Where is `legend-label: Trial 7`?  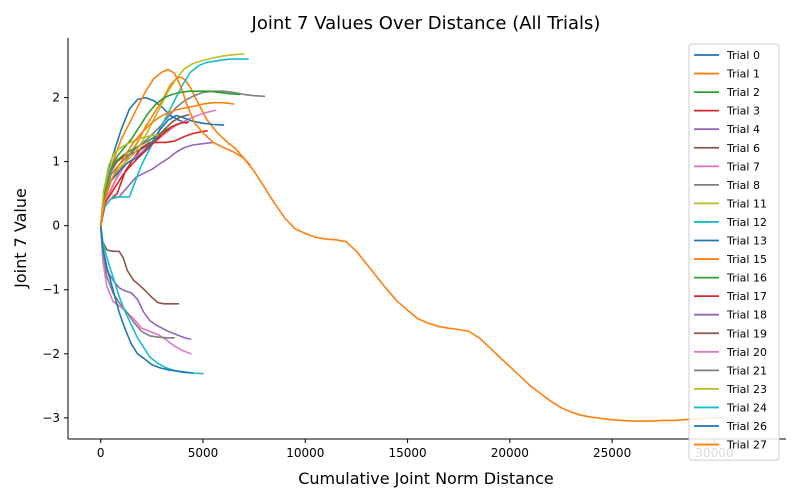
legend-label: Trial 7 is located at coordinates (743, 166).